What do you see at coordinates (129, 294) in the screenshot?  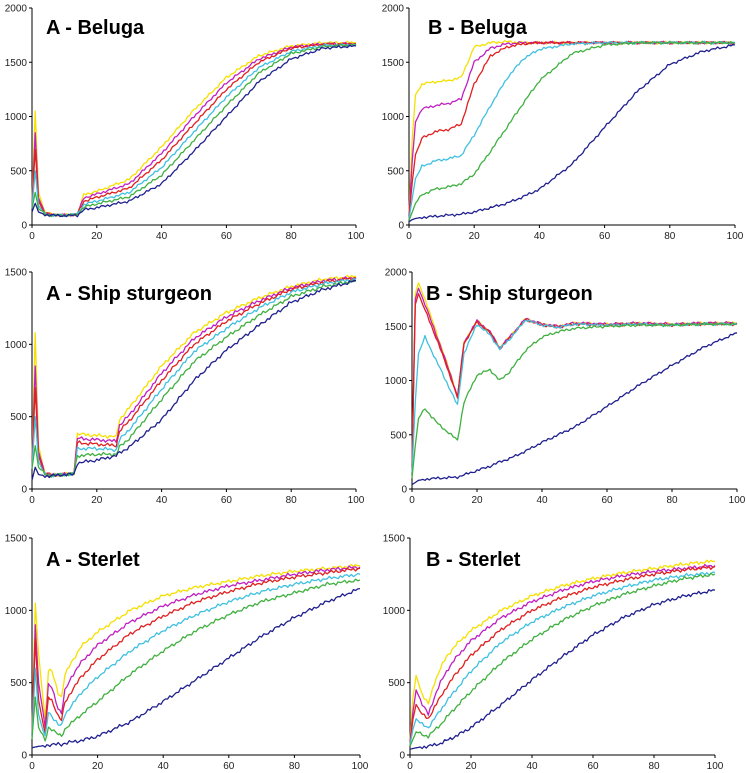 I see `chart-title: A - Ship sturgeon` at bounding box center [129, 294].